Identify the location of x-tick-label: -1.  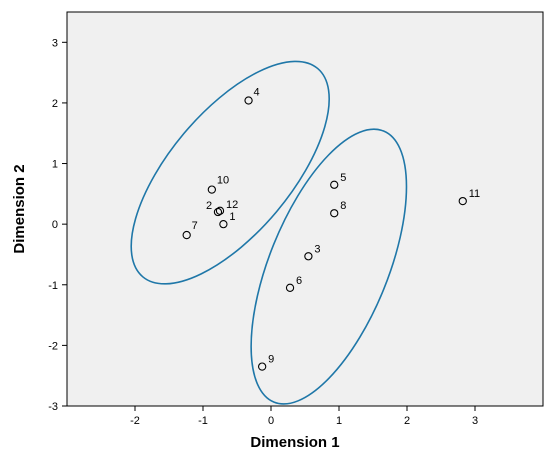
(203, 421).